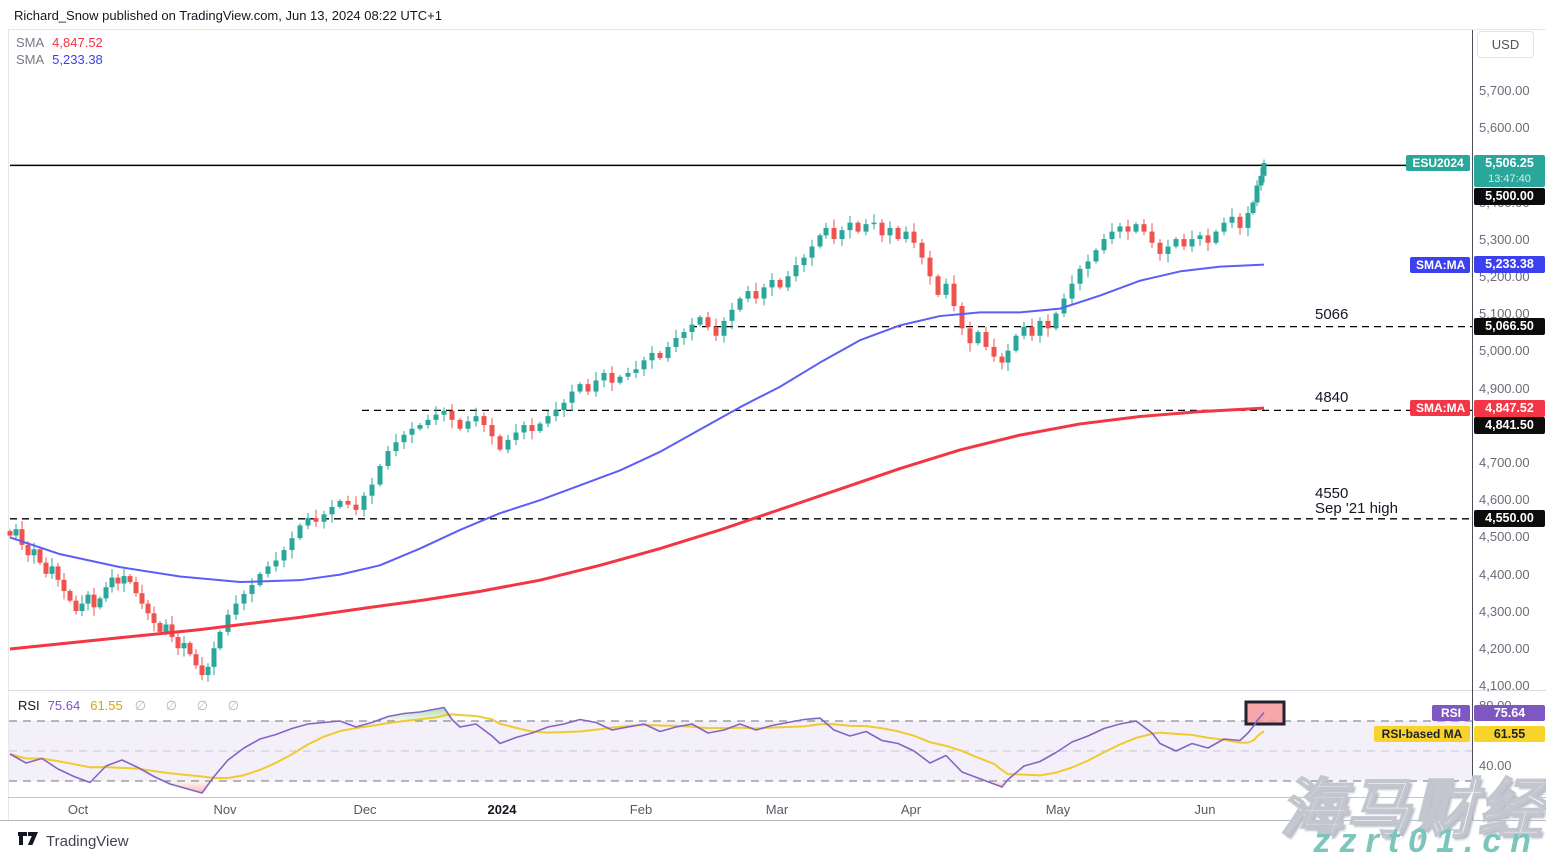 The width and height of the screenshot is (1546, 857). I want to click on time-tick-May: May, so click(1058, 809).